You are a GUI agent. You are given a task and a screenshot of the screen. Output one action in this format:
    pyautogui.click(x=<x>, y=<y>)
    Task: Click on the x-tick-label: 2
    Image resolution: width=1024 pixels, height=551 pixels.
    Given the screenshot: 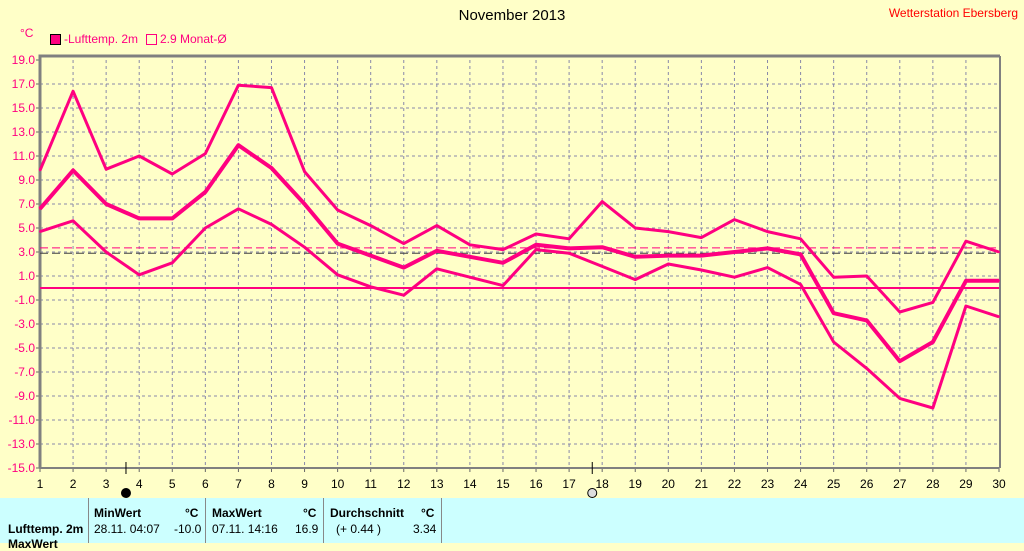 What is the action you would take?
    pyautogui.click(x=73, y=484)
    